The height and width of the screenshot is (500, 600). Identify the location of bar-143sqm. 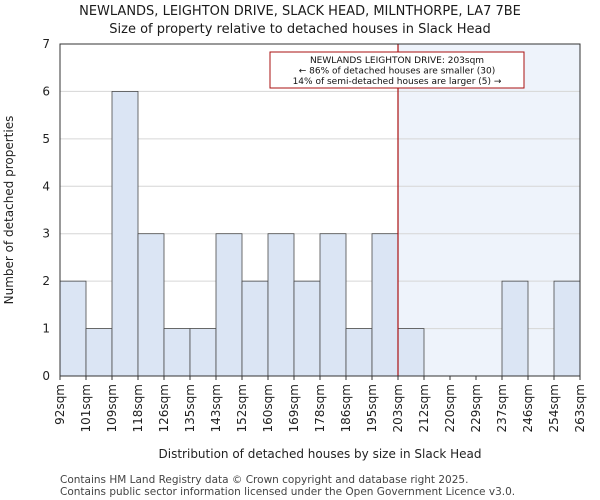
(229, 305).